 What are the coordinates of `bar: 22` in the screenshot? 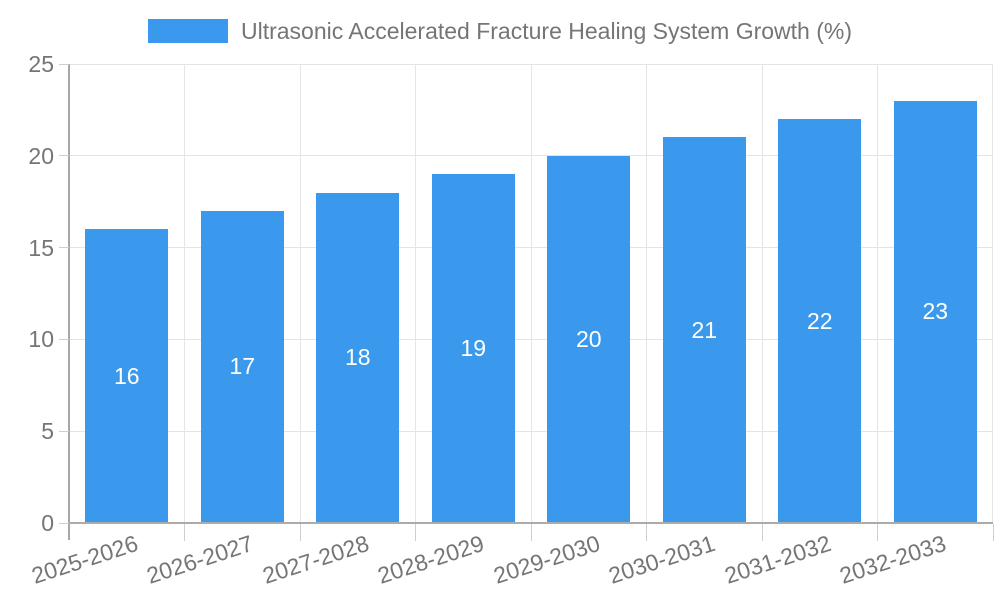 It's located at (820, 321).